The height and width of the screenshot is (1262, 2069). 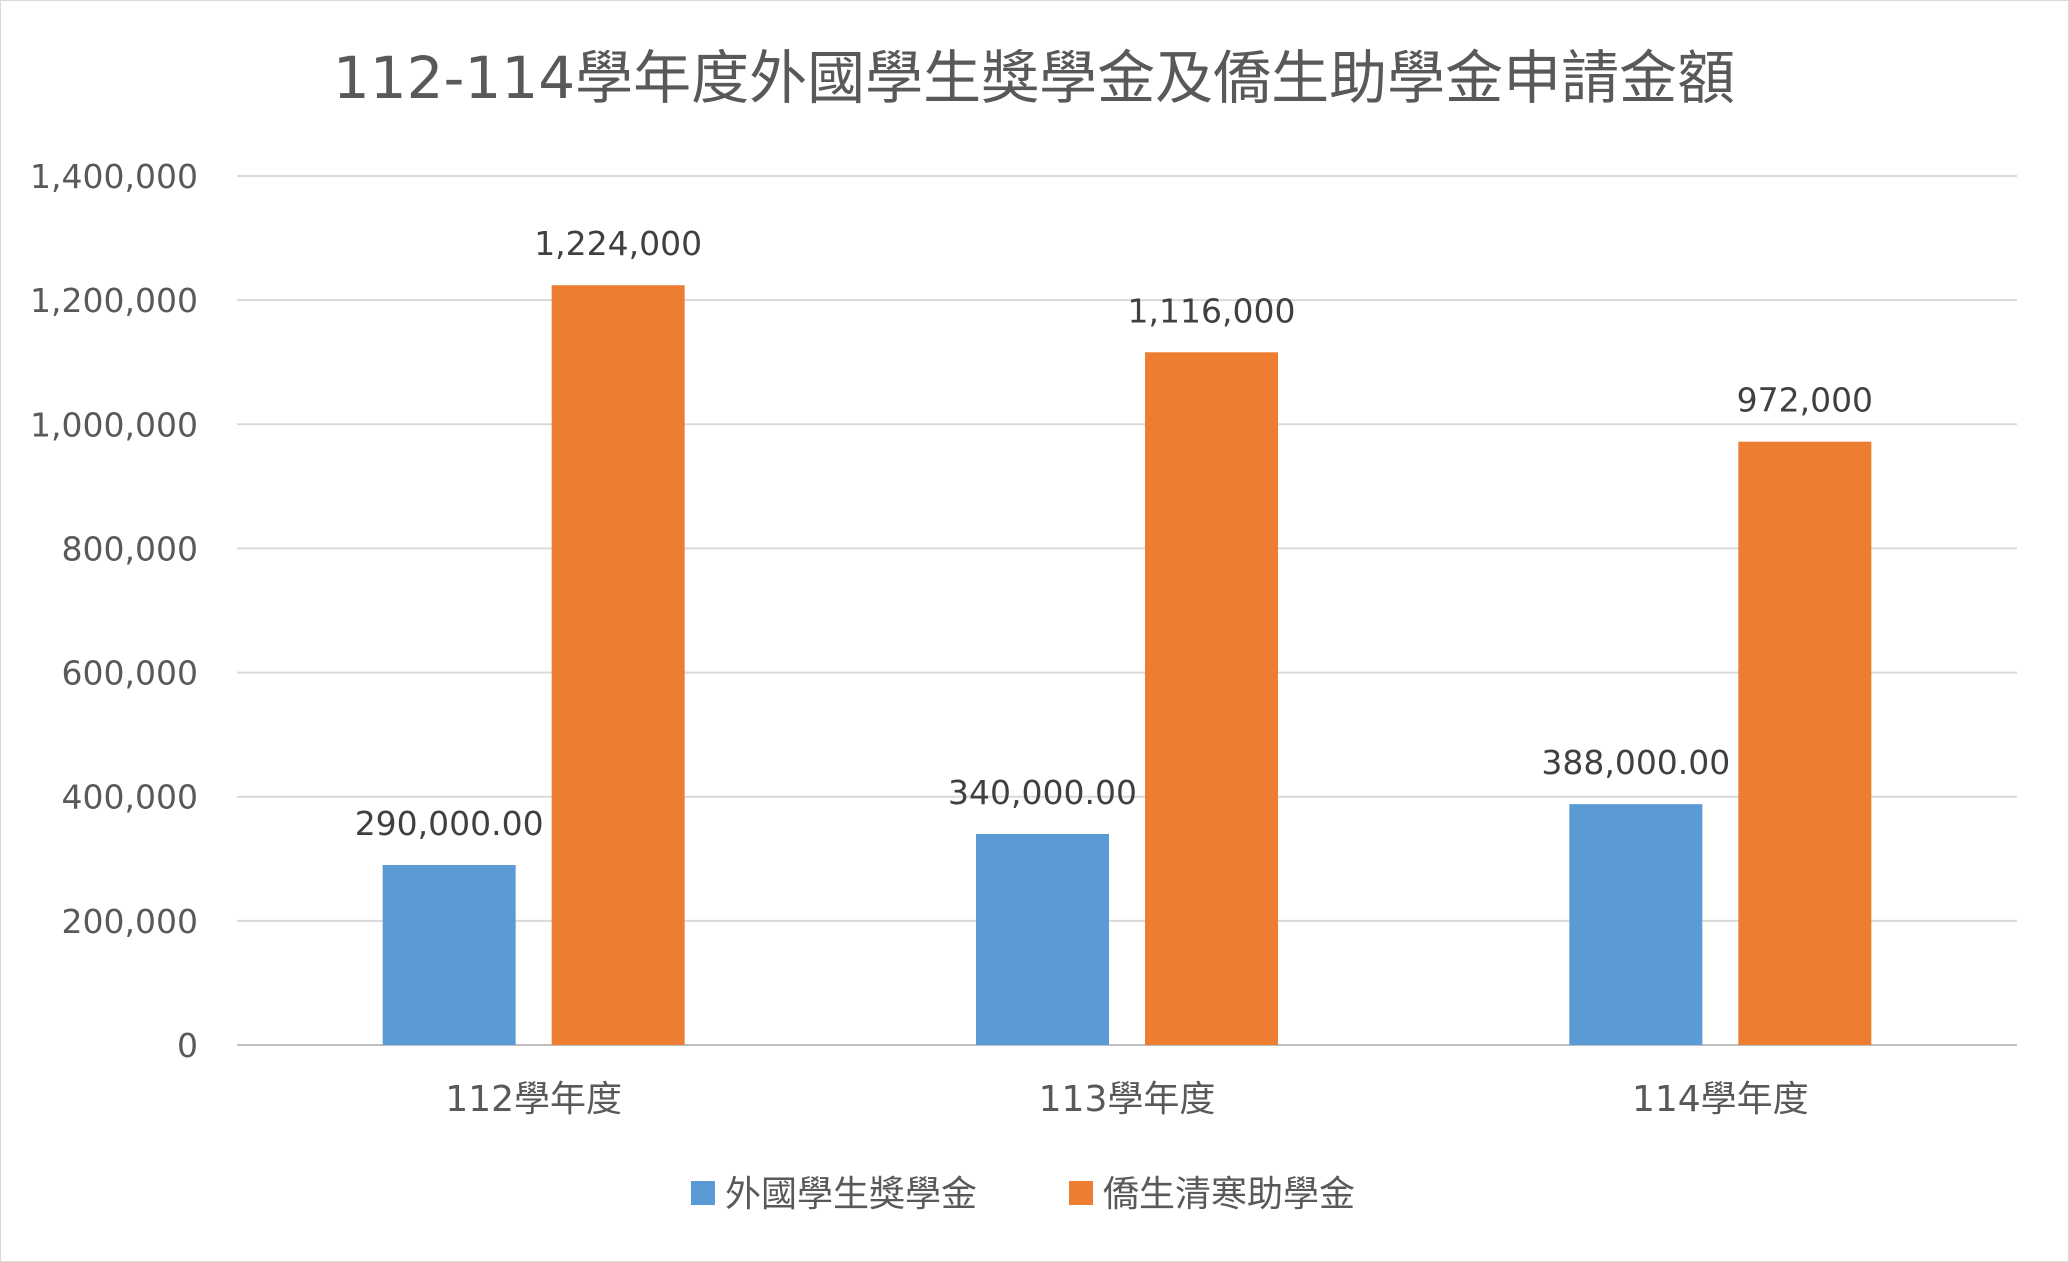 I want to click on x-axis-category-labels: 112學年度 113學年度 114學年度, so click(x=1126, y=1099).